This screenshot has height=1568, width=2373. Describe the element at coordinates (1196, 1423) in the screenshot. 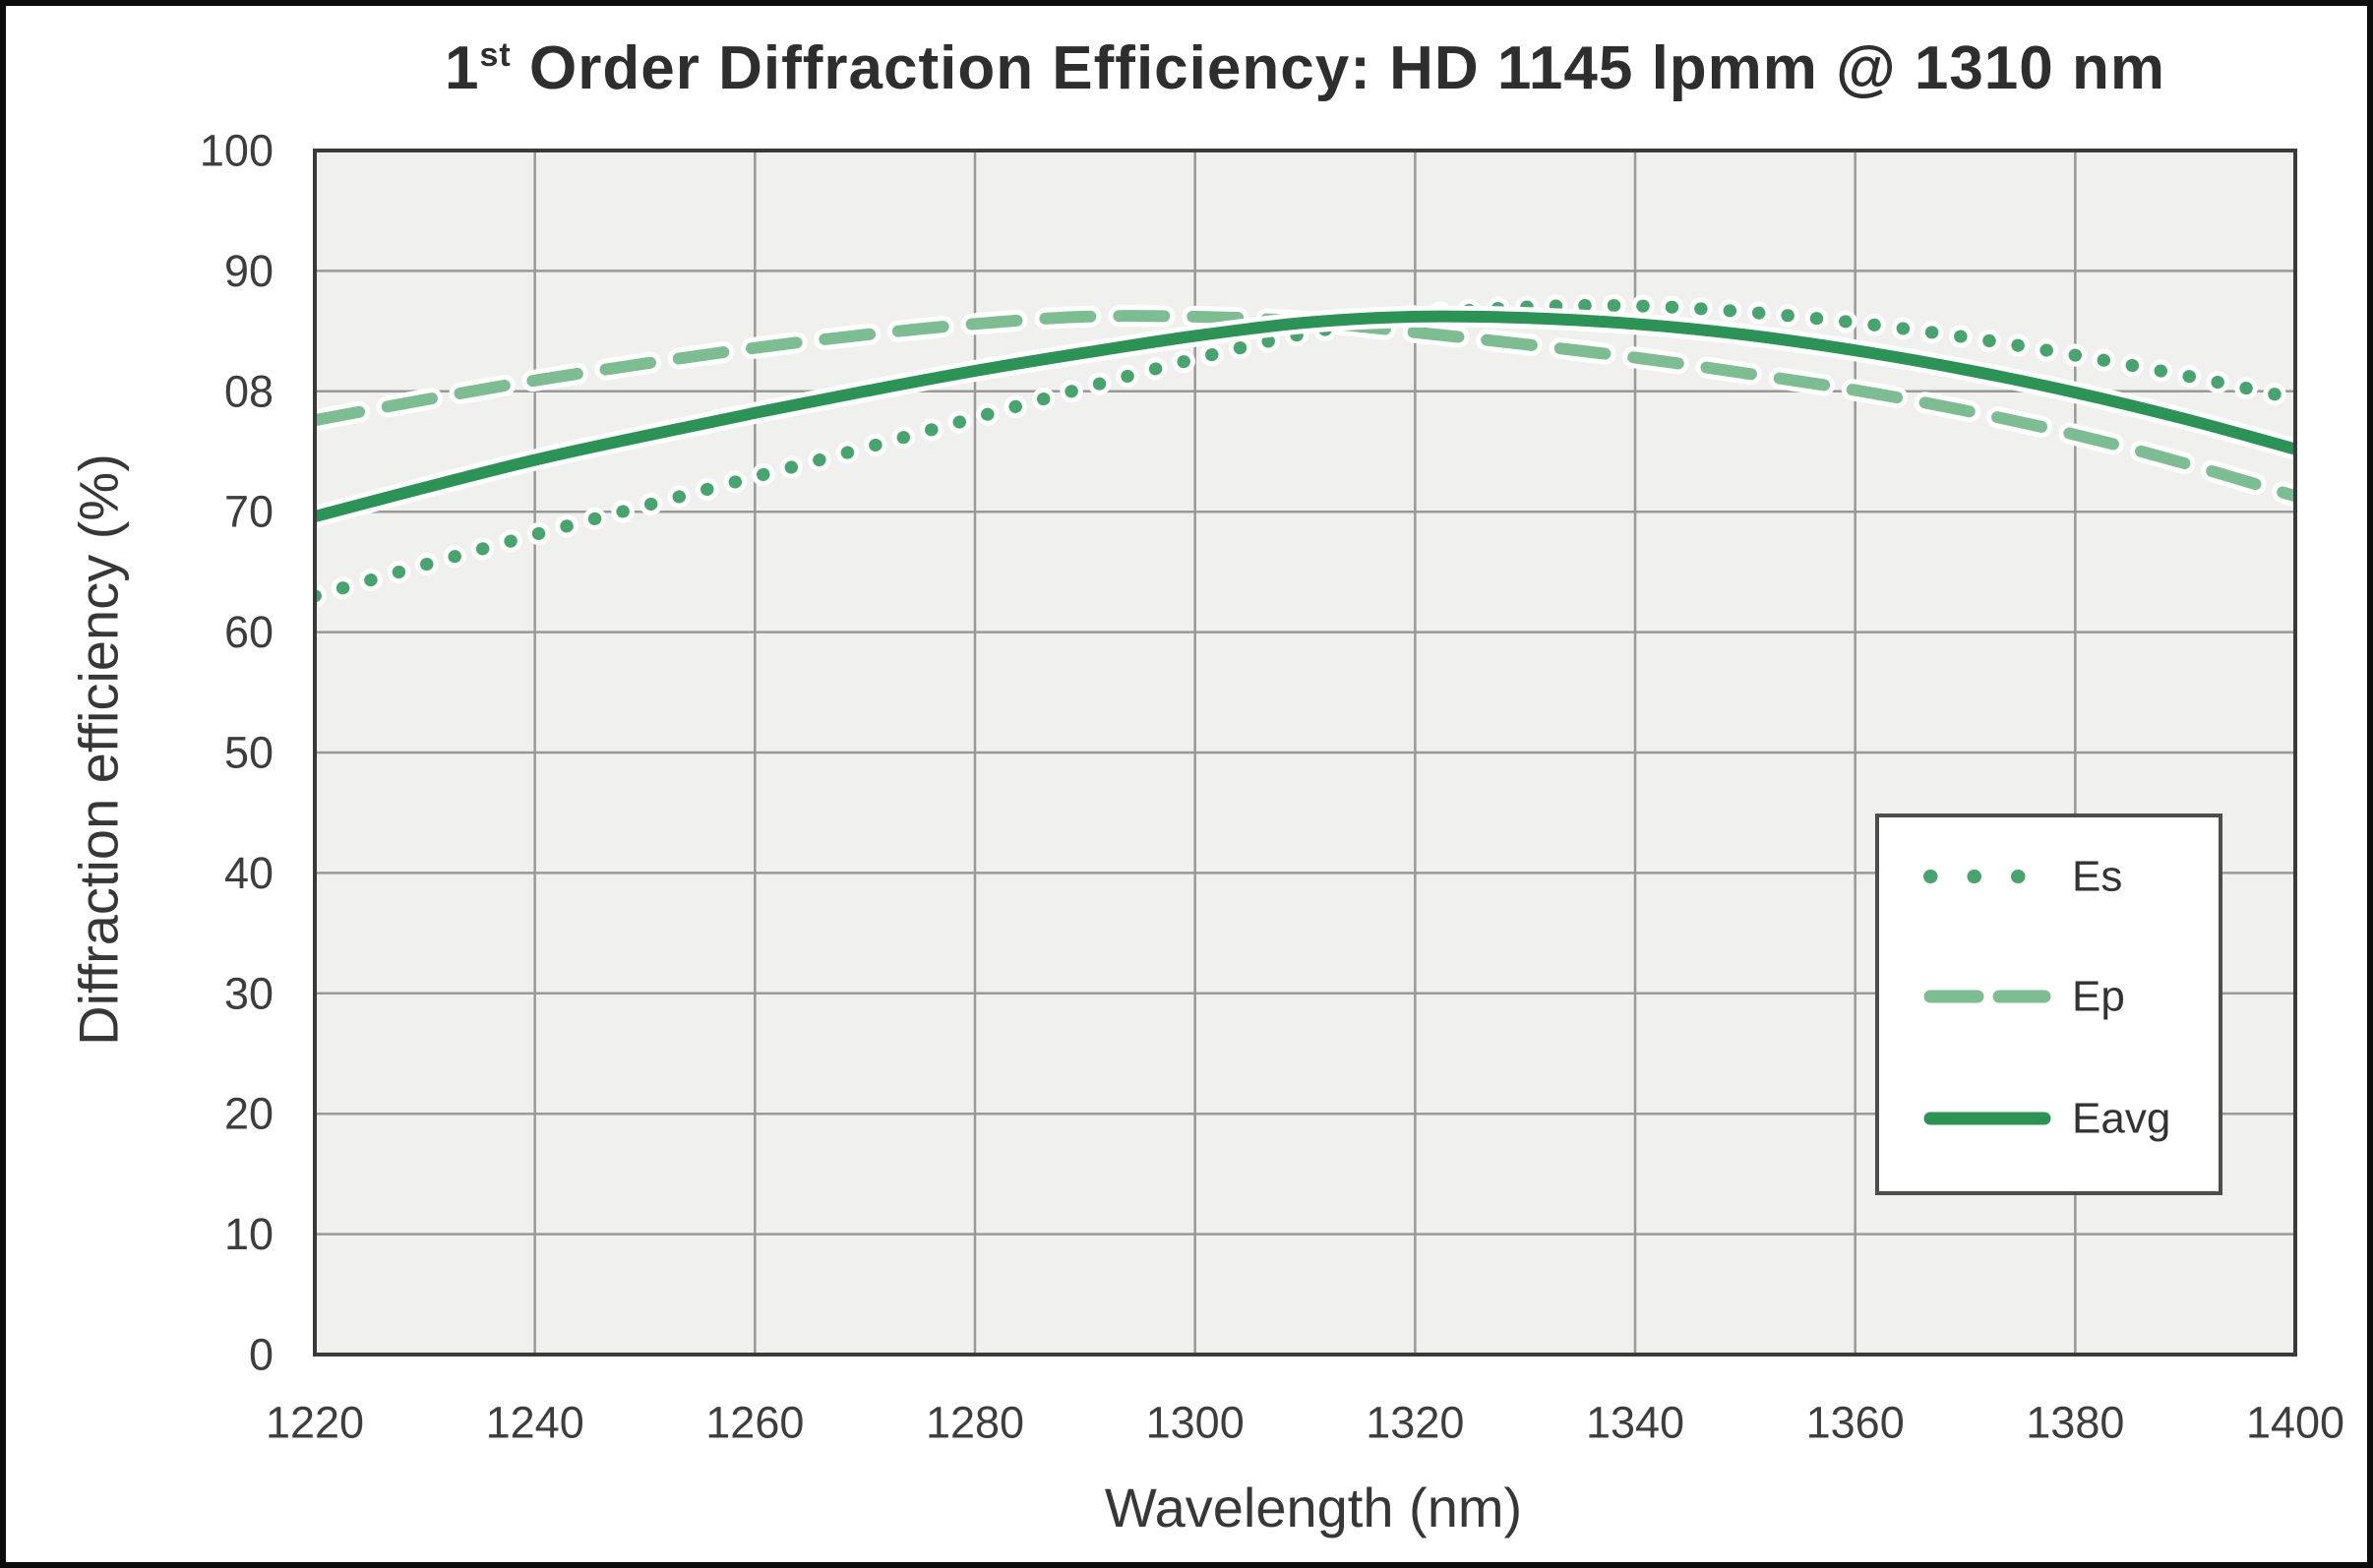

I see `x-tick-label: 1300` at that location.